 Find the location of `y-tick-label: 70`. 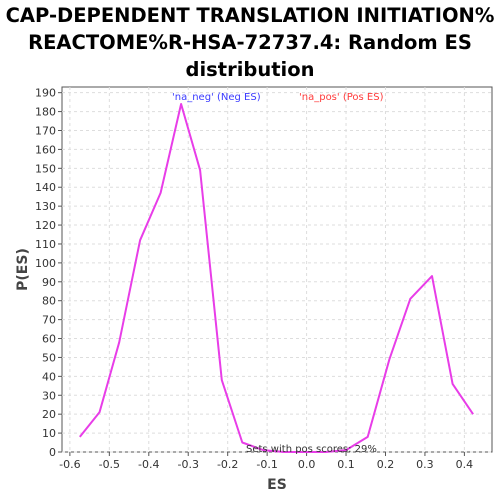

y-tick-label: 70 is located at coordinates (49, 320).